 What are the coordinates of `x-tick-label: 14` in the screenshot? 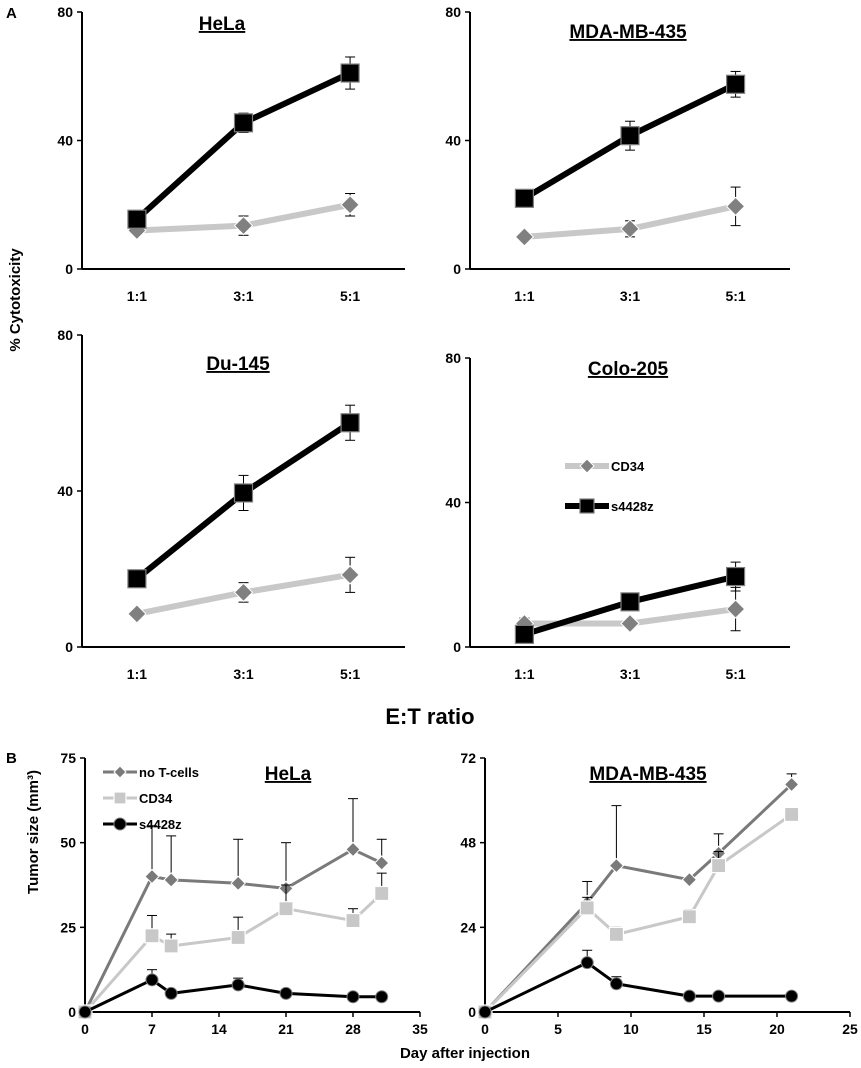 It's located at (219, 1029).